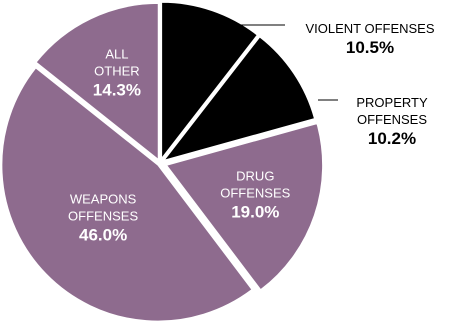  Describe the element at coordinates (392, 138) in the screenshot. I see `slice-value-label: 10.2%` at that location.